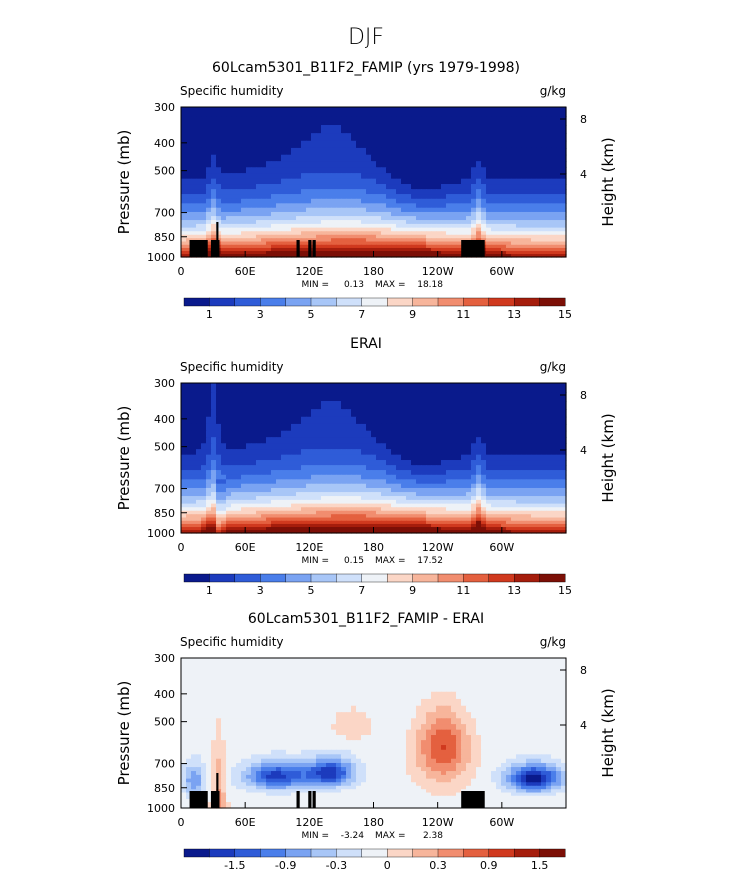 This screenshot has width=733, height=892. Describe the element at coordinates (354, 285) in the screenshot. I see `min-value-1: 0.13` at that location.